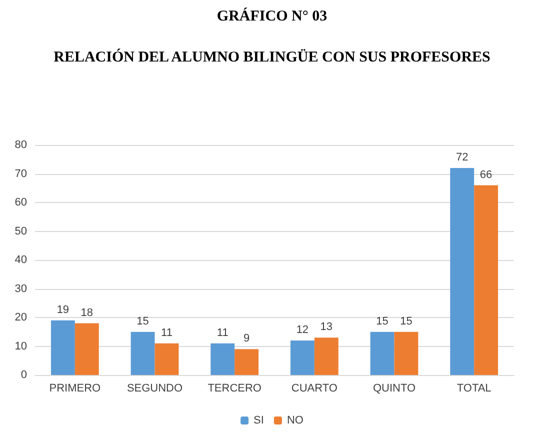 This screenshot has height=435, width=544. Describe the element at coordinates (326, 327) in the screenshot. I see `data-label: 13` at that location.